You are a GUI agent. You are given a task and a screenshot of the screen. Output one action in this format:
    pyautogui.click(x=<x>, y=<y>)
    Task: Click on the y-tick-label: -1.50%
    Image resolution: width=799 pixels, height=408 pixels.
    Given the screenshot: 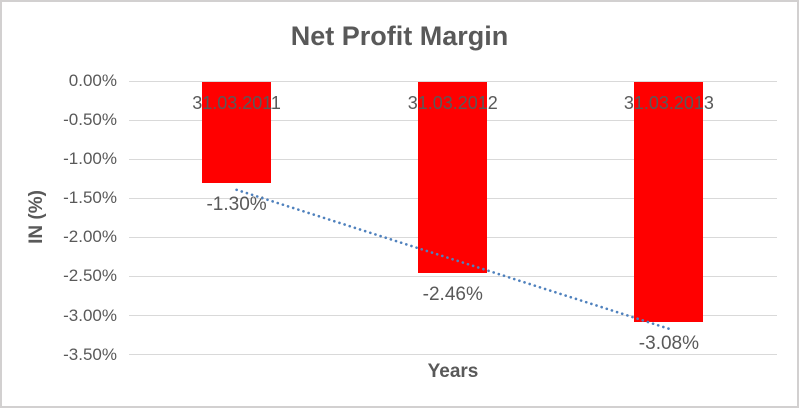 What is the action you would take?
    pyautogui.click(x=90, y=198)
    